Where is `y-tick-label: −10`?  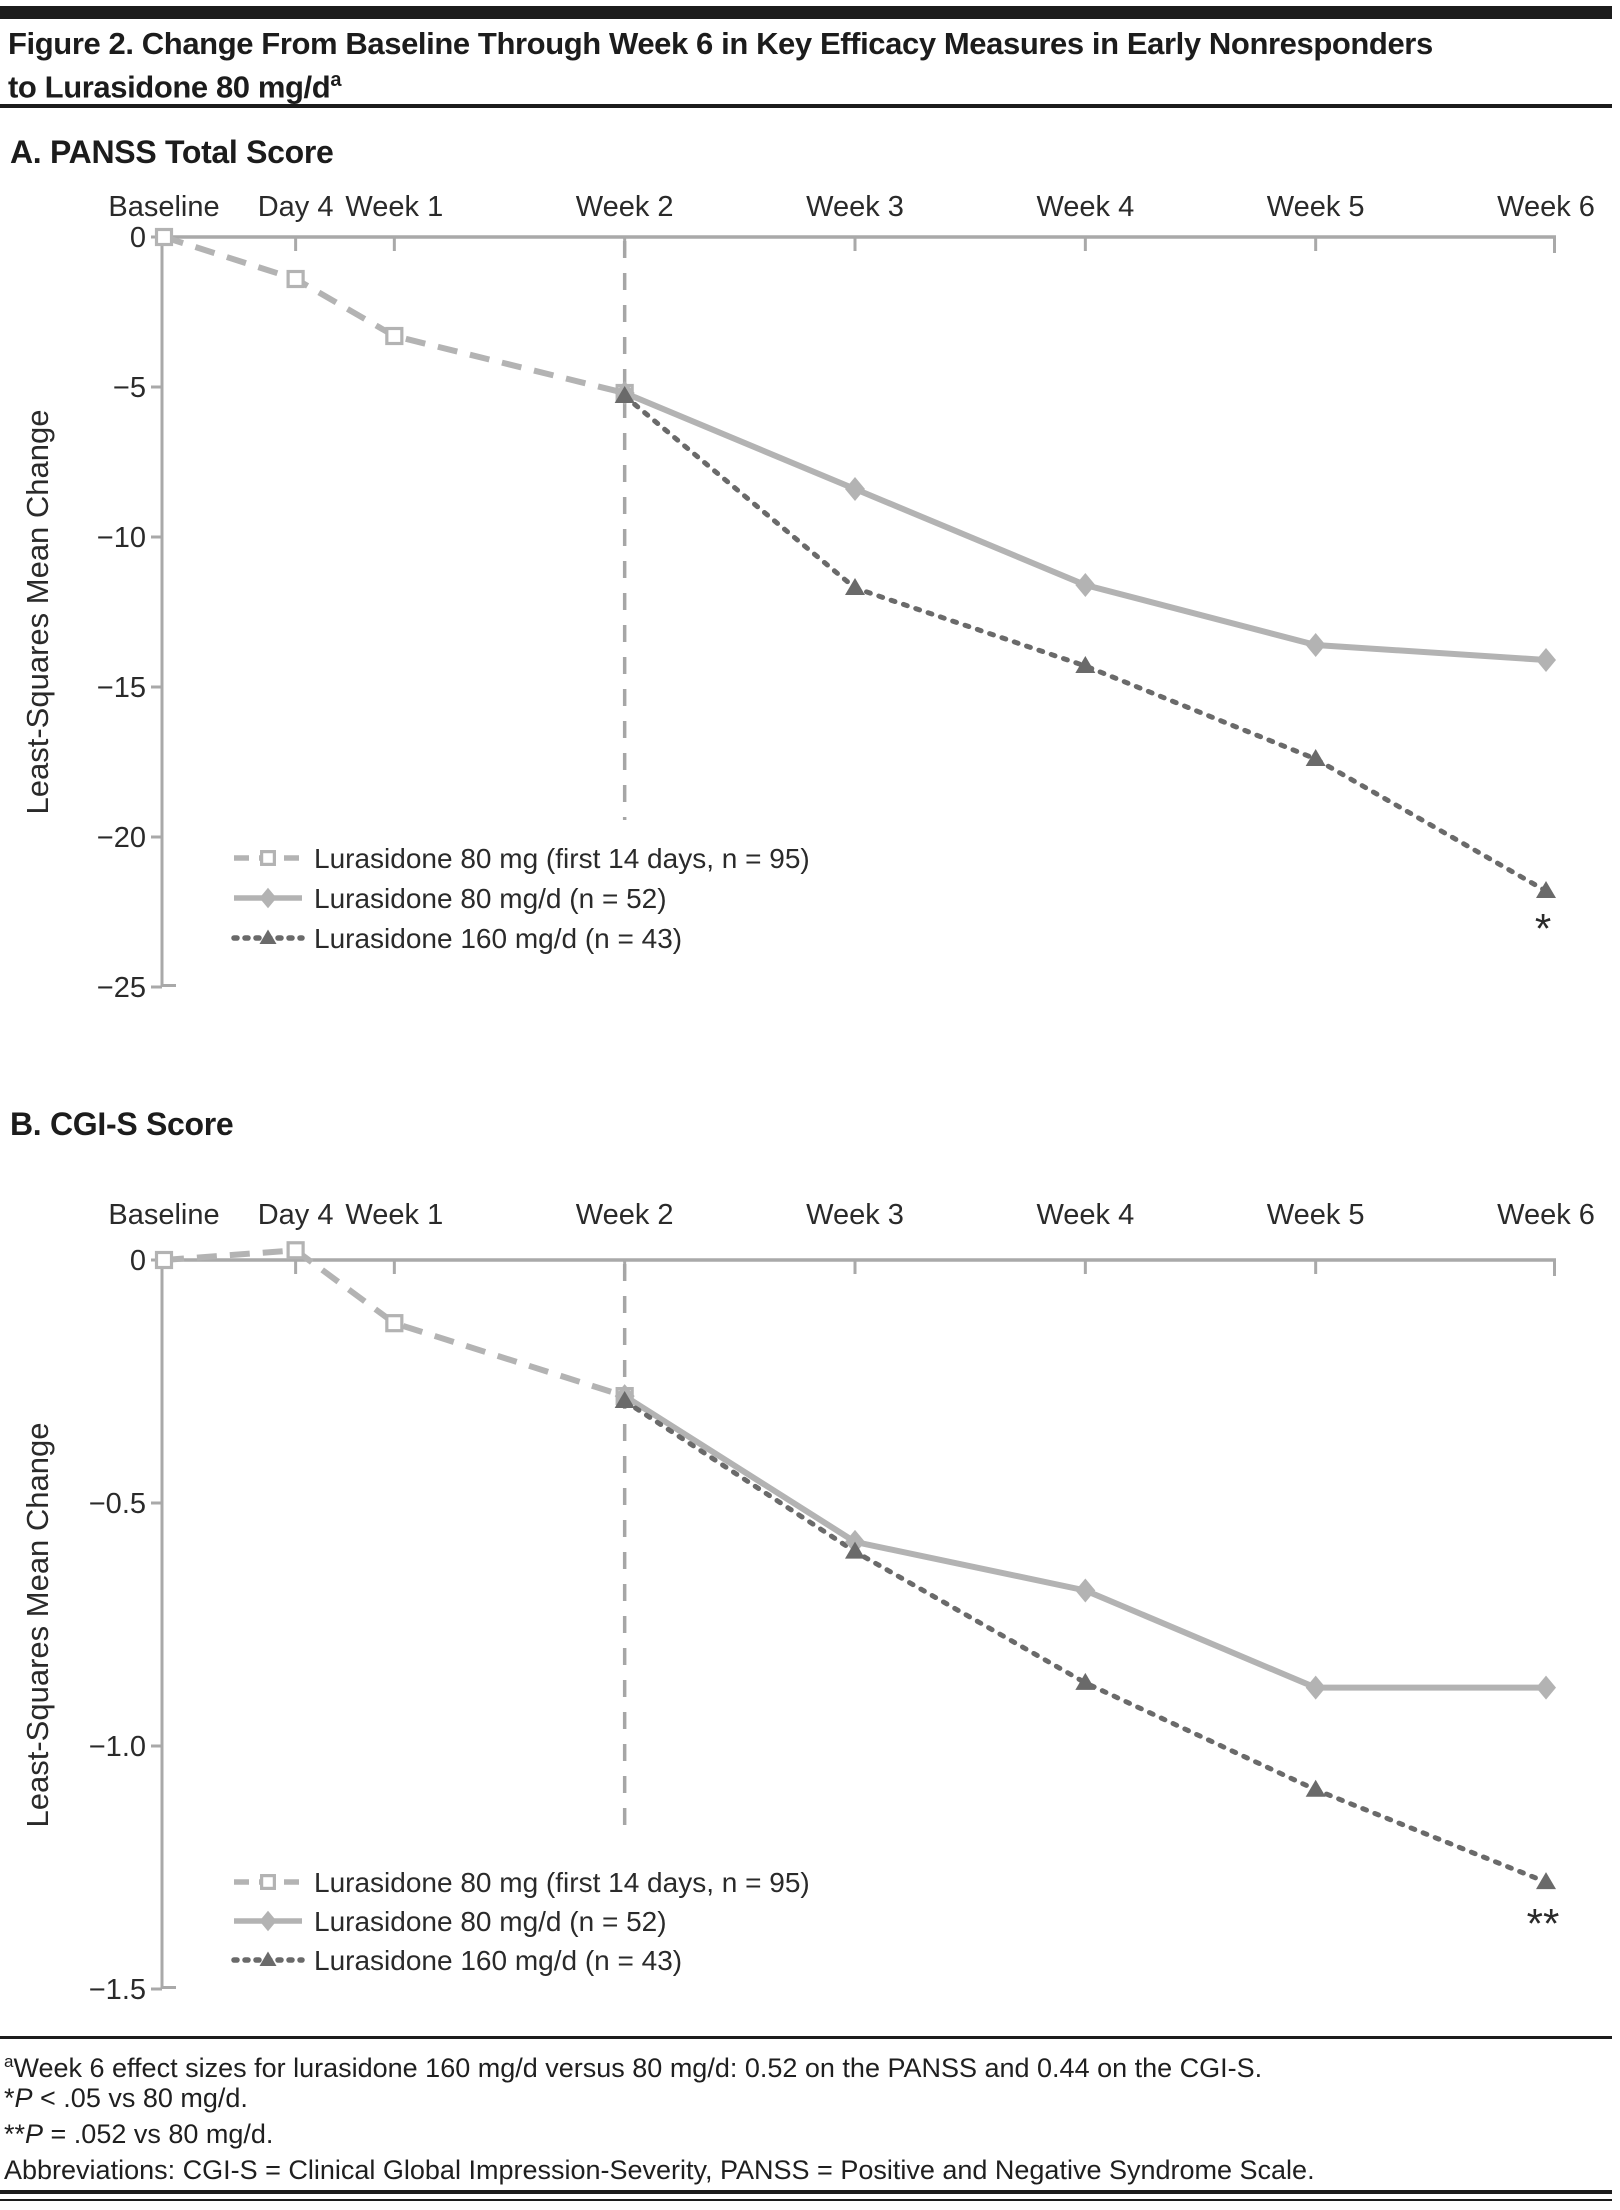 y-tick-label: −10 is located at coordinates (121, 538).